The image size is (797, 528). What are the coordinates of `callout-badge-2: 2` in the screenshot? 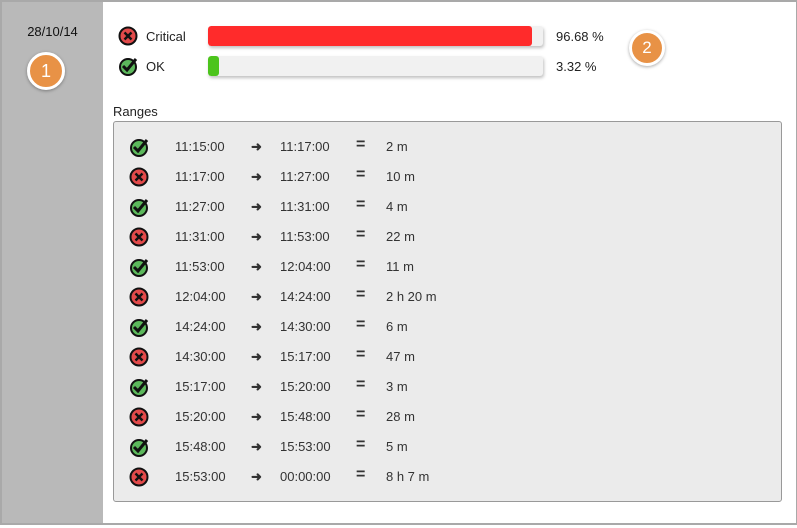 It's located at (647, 48).